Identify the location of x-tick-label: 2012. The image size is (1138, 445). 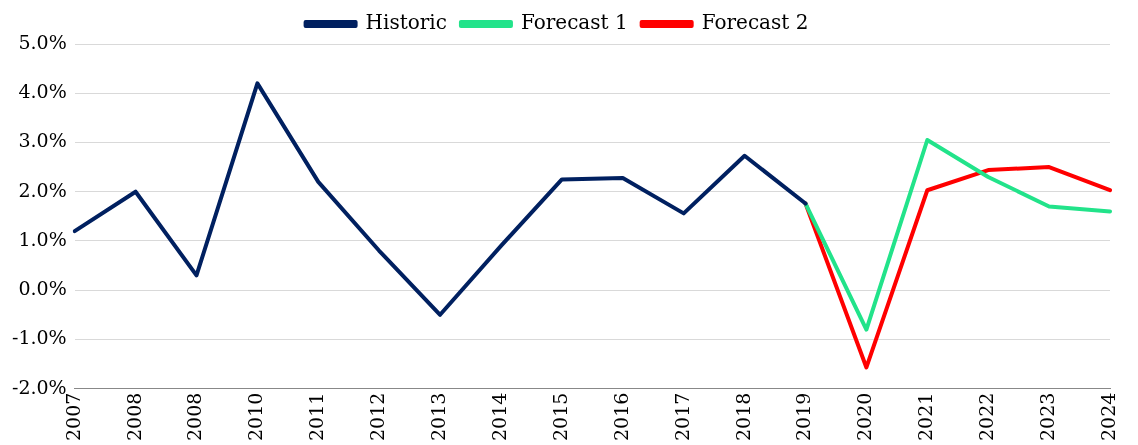
(377, 417).